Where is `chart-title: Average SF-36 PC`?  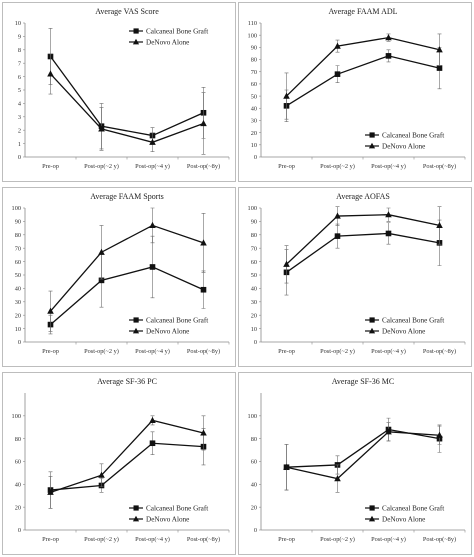 chart-title: Average SF-36 PC is located at coordinates (127, 381).